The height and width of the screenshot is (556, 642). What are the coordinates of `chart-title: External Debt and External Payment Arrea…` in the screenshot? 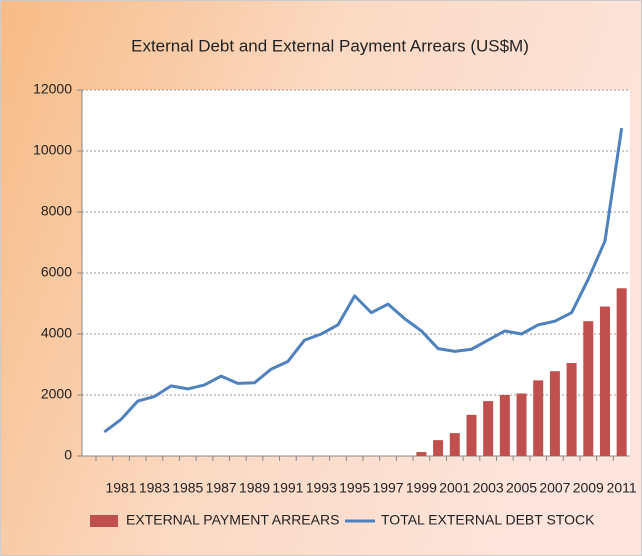 It's located at (330, 45).